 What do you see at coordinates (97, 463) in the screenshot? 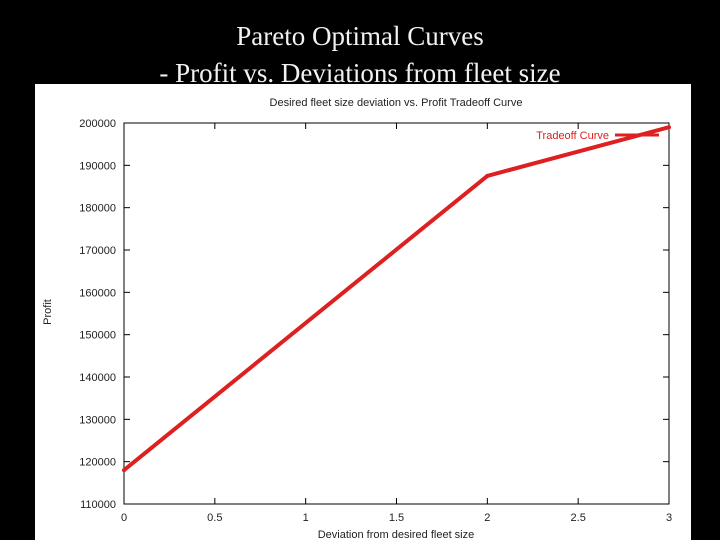
I see `y-tick-label: 120000` at bounding box center [97, 463].